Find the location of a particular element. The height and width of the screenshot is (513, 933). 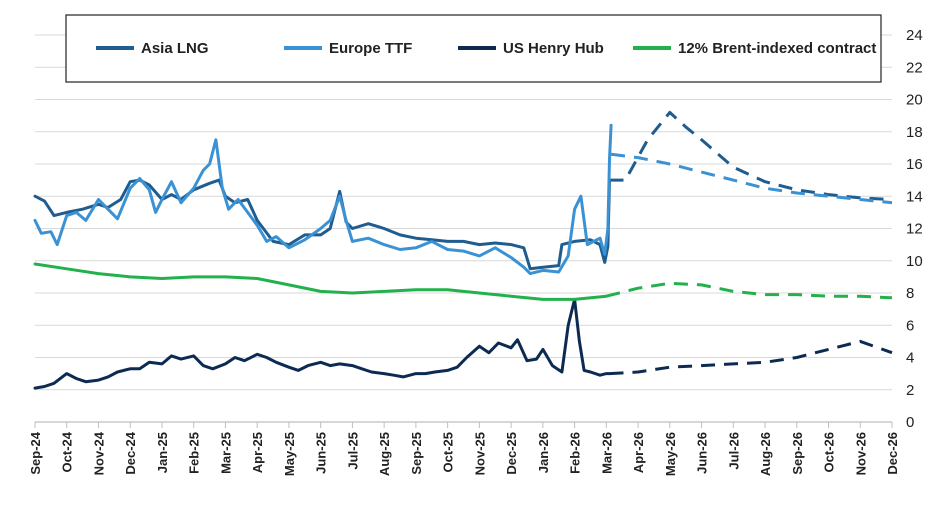

y-tick-label: 0 is located at coordinates (910, 422).